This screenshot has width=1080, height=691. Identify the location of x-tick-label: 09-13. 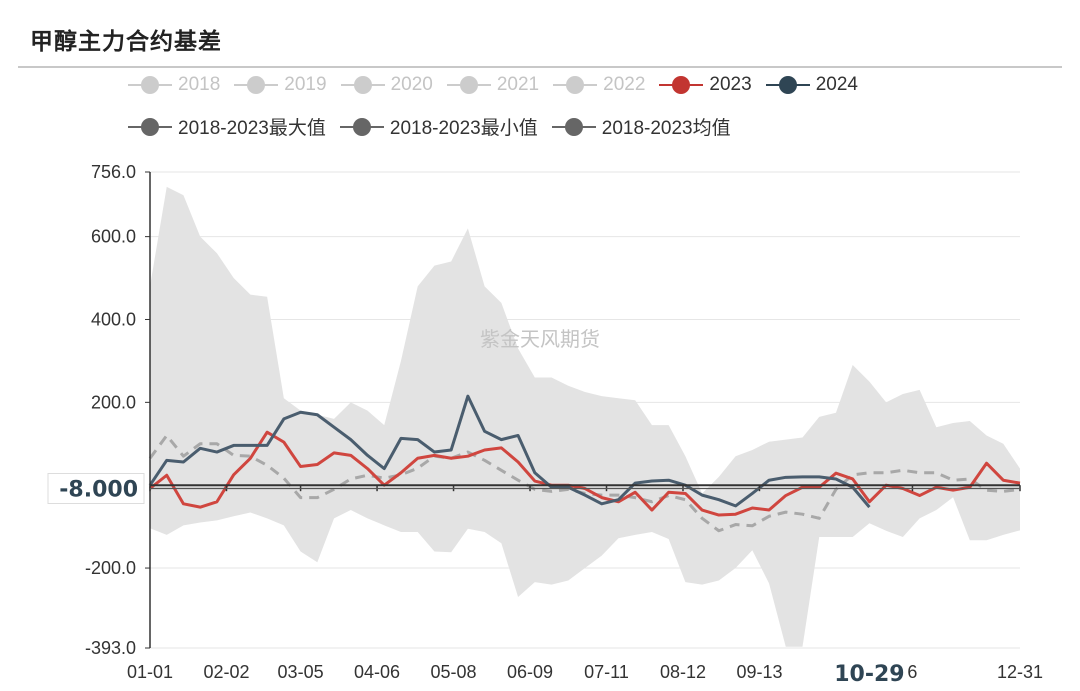
(759, 672).